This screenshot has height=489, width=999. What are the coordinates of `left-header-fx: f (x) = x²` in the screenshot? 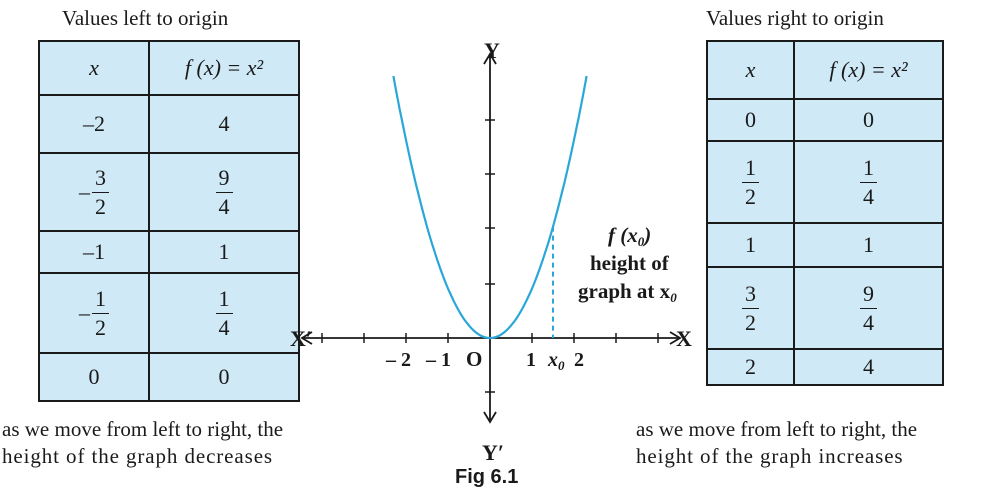 It's located at (224, 68).